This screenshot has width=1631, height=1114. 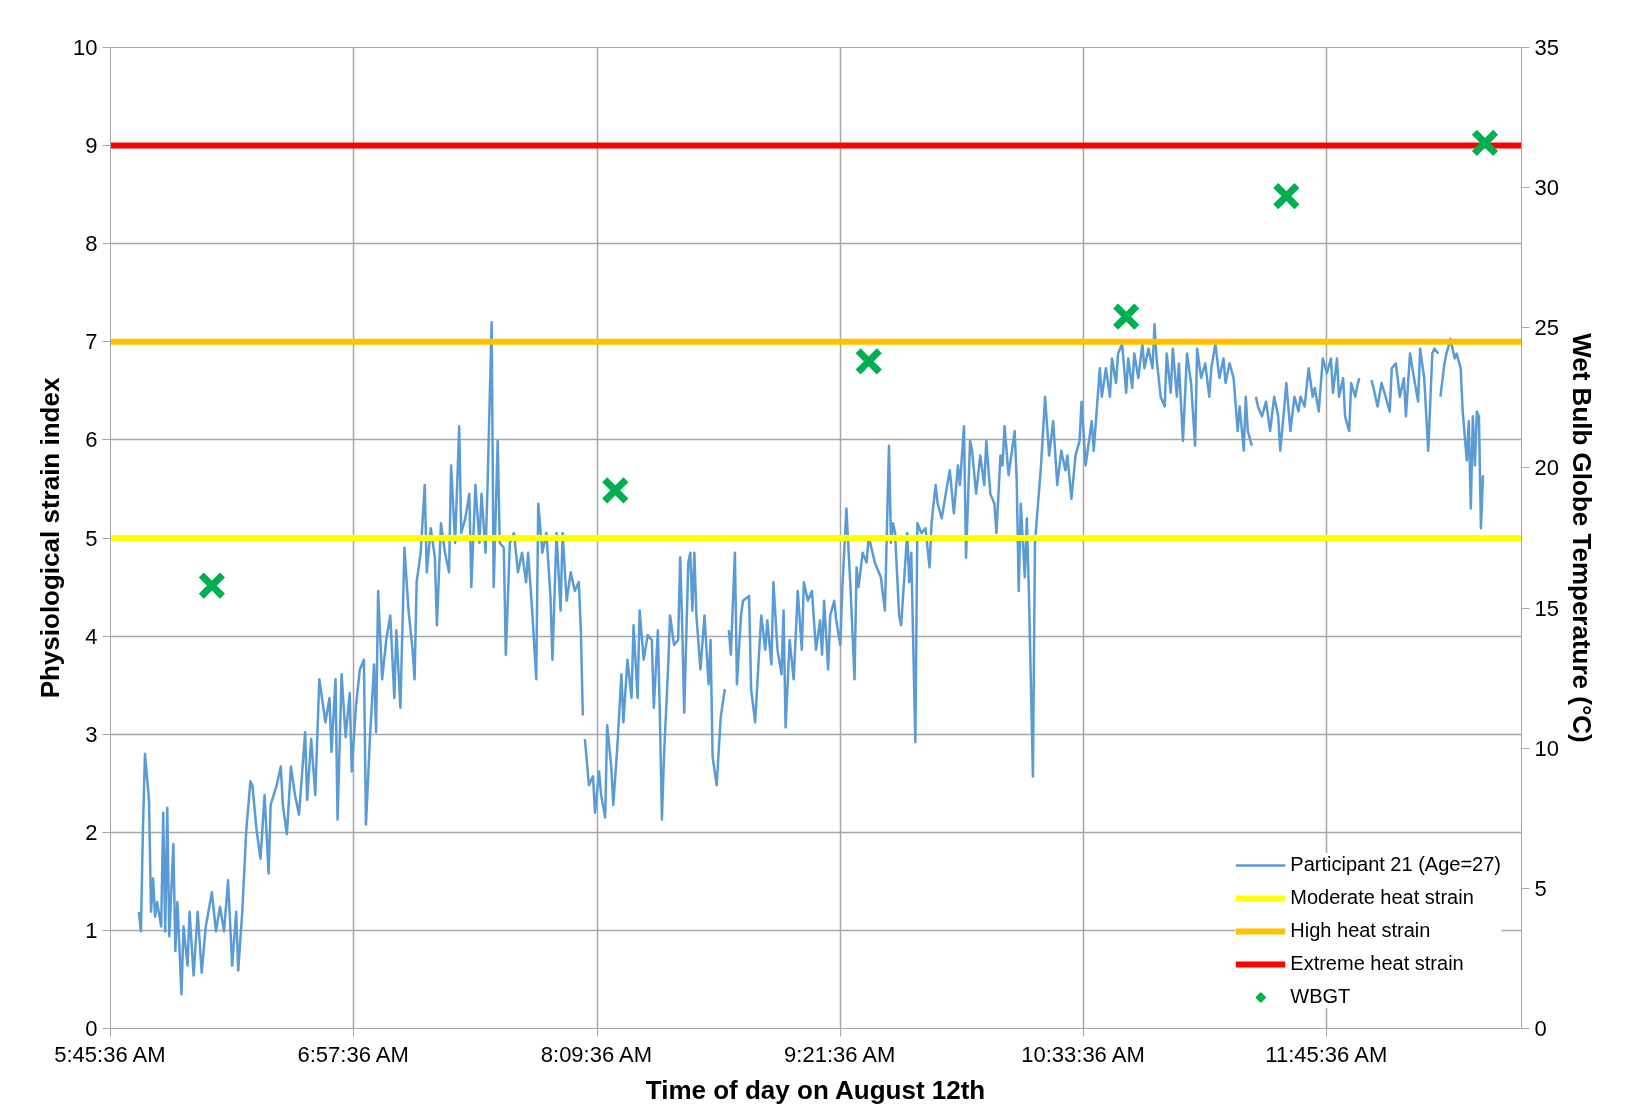 What do you see at coordinates (1546, 47) in the screenshot?
I see `y2-tick-label: 35` at bounding box center [1546, 47].